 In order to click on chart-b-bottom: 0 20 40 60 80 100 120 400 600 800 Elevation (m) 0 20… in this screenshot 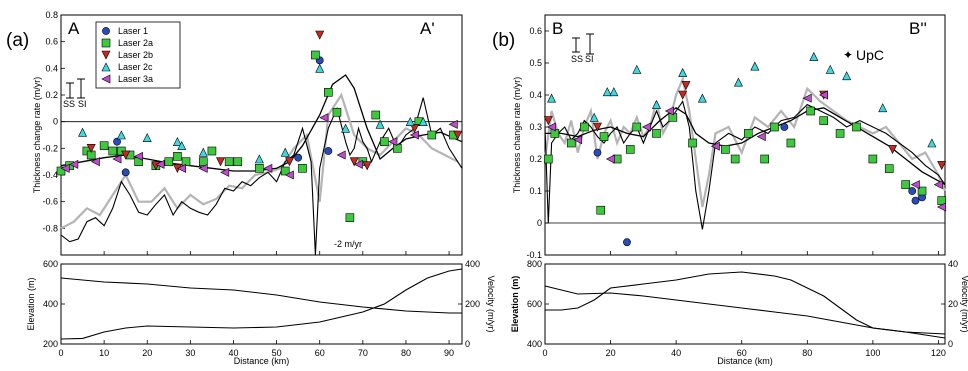, I will do `click(739, 312)`.